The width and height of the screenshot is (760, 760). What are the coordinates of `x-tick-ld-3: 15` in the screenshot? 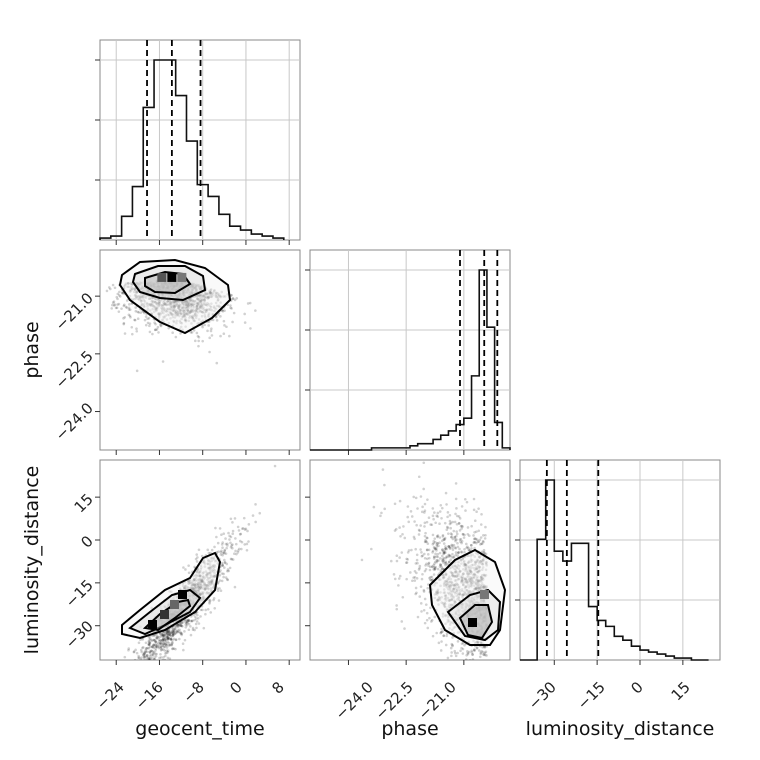 It's located at (681, 691).